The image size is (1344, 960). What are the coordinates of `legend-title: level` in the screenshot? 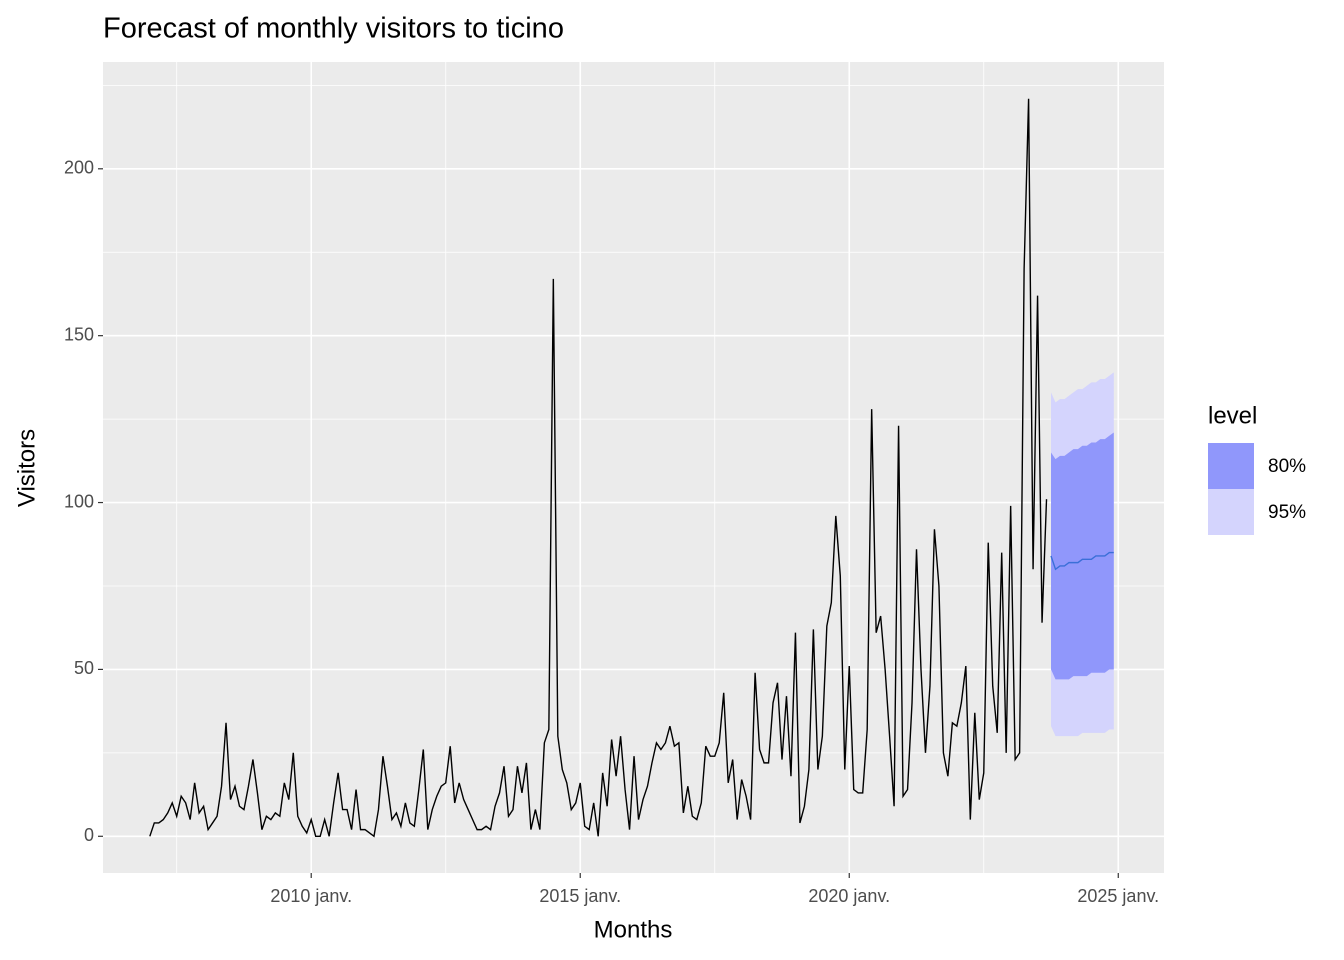 It's located at (1232, 415).